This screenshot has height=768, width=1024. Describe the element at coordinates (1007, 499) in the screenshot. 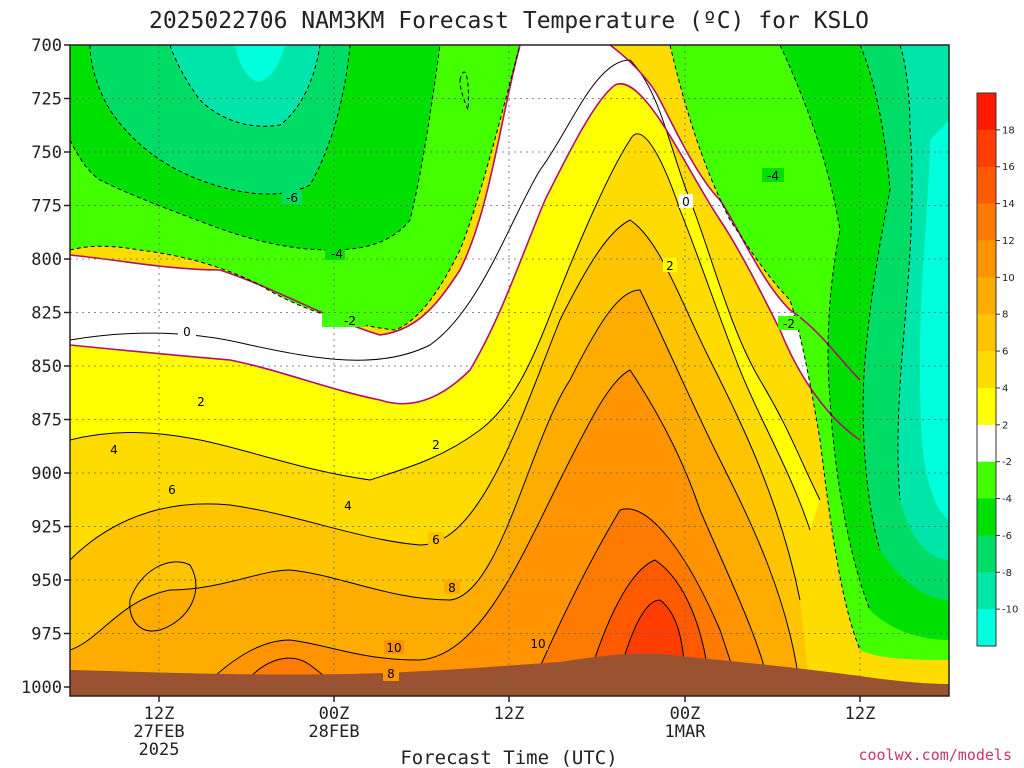

I see `colorbar-label: -4` at that location.